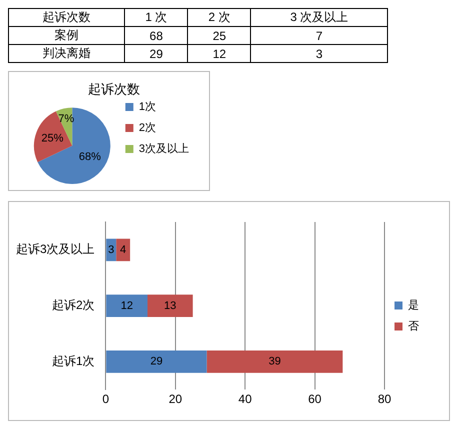 The width and height of the screenshot is (466, 425). Describe the element at coordinates (156, 35) in the screenshot. I see `data-label: 68` at that location.